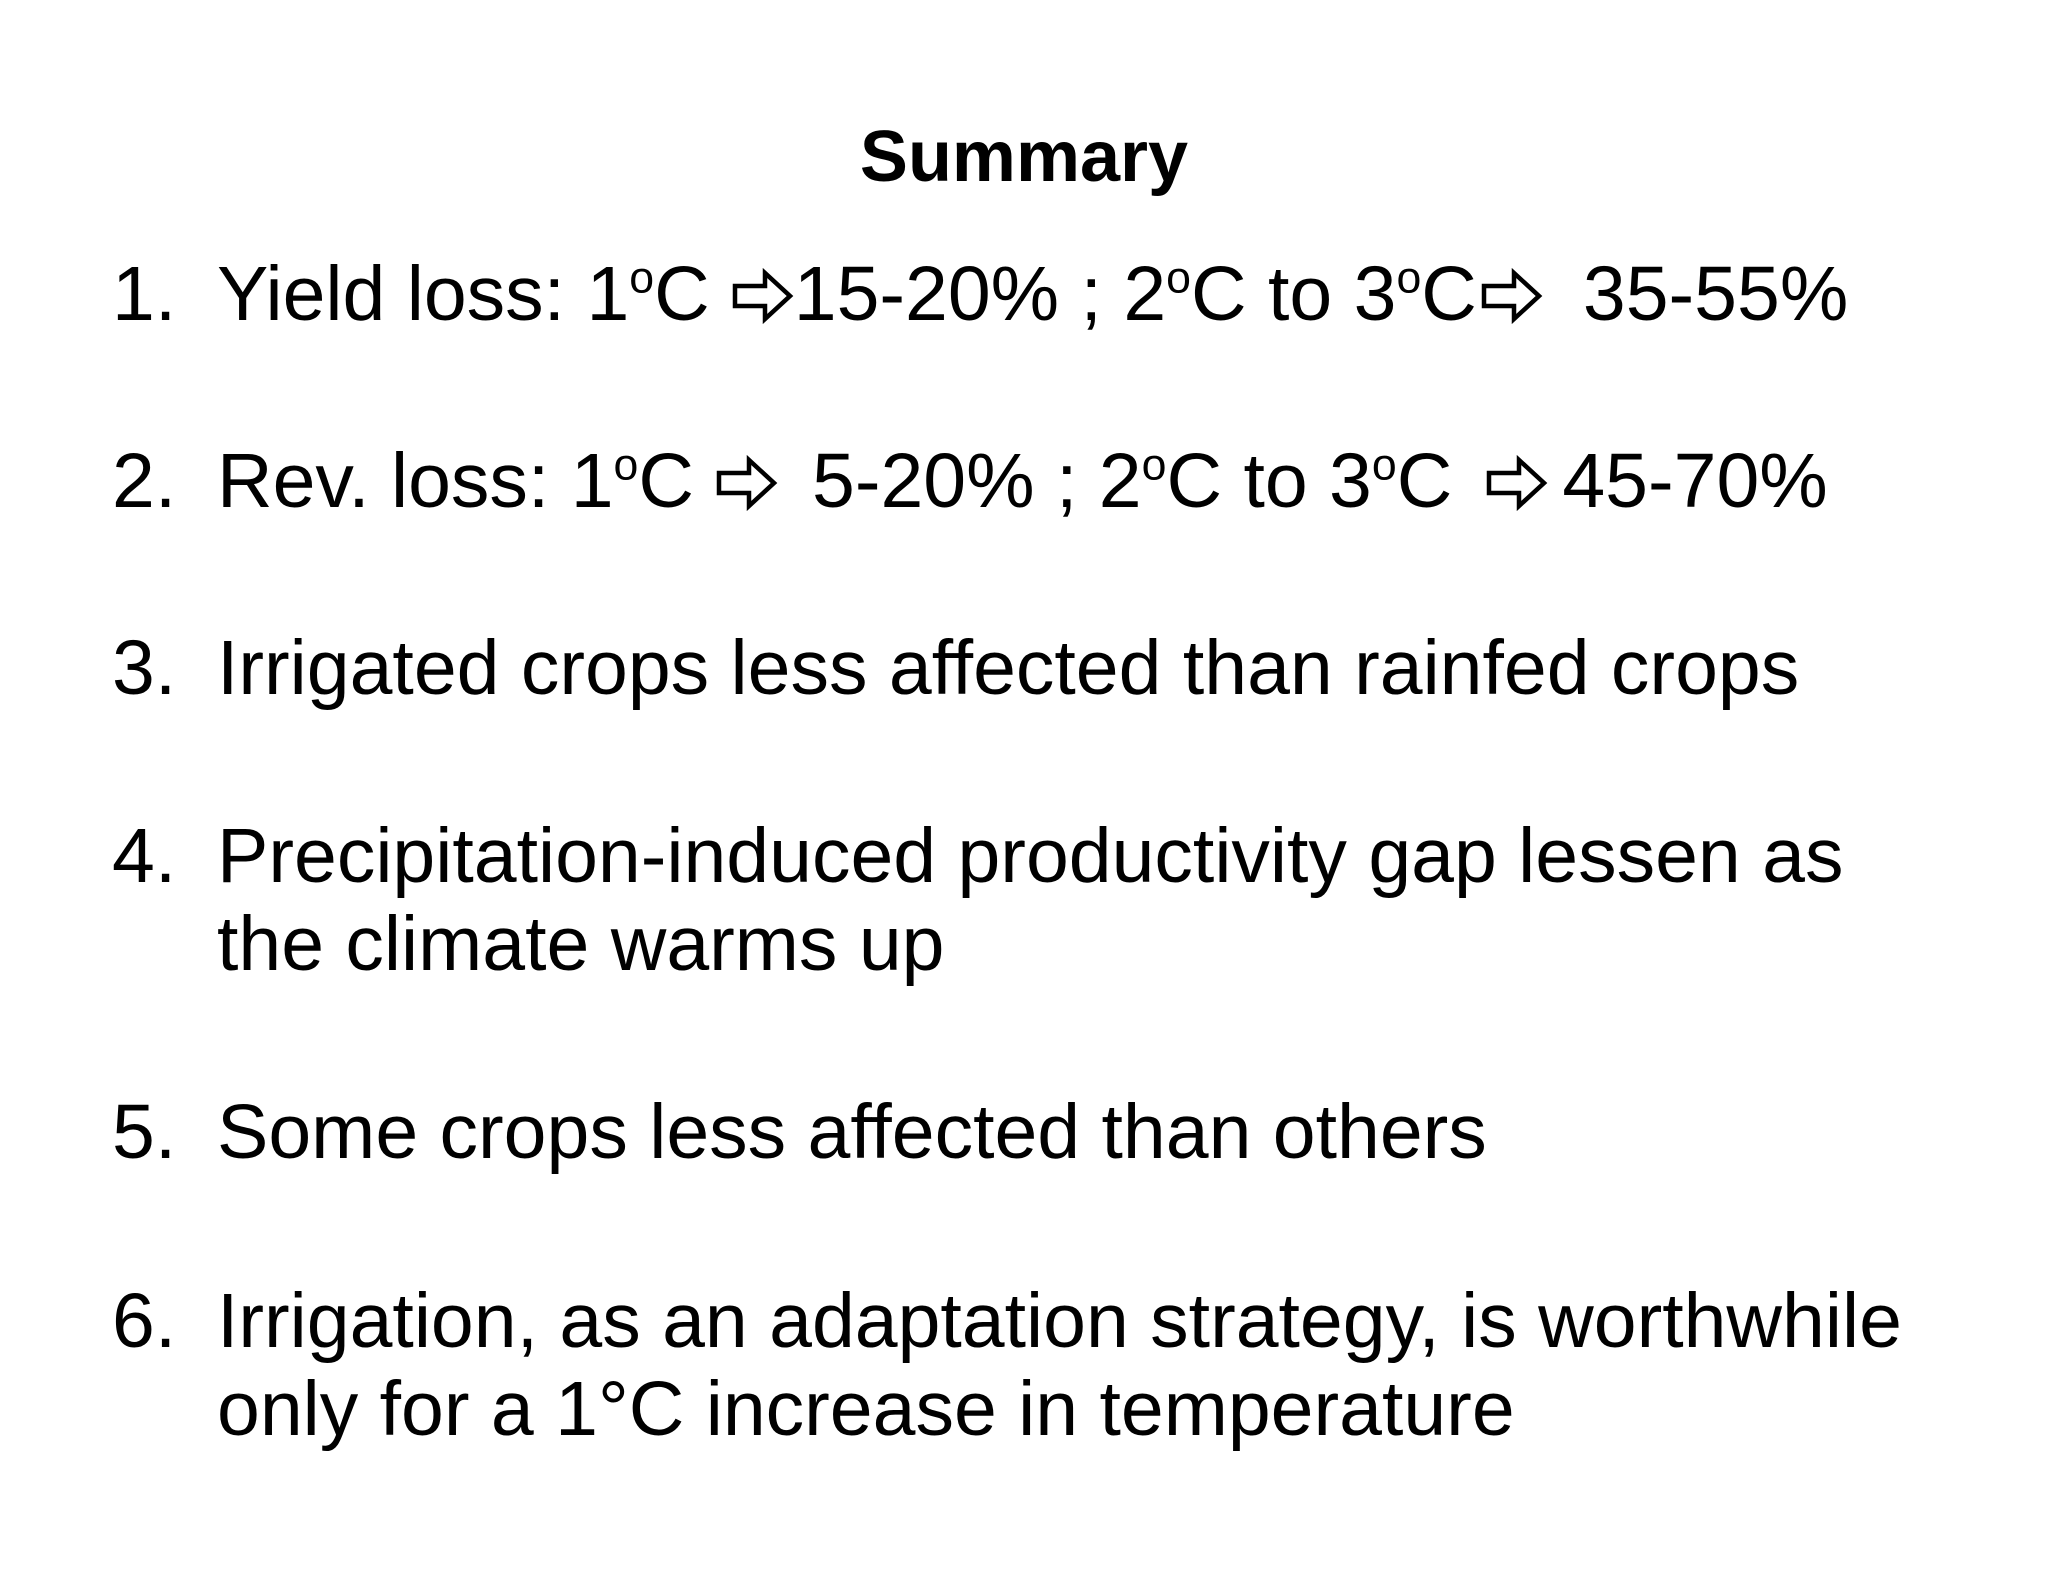 The height and width of the screenshot is (1582, 2048). What do you see at coordinates (144, 1321) in the screenshot?
I see `item-number: 6.` at bounding box center [144, 1321].